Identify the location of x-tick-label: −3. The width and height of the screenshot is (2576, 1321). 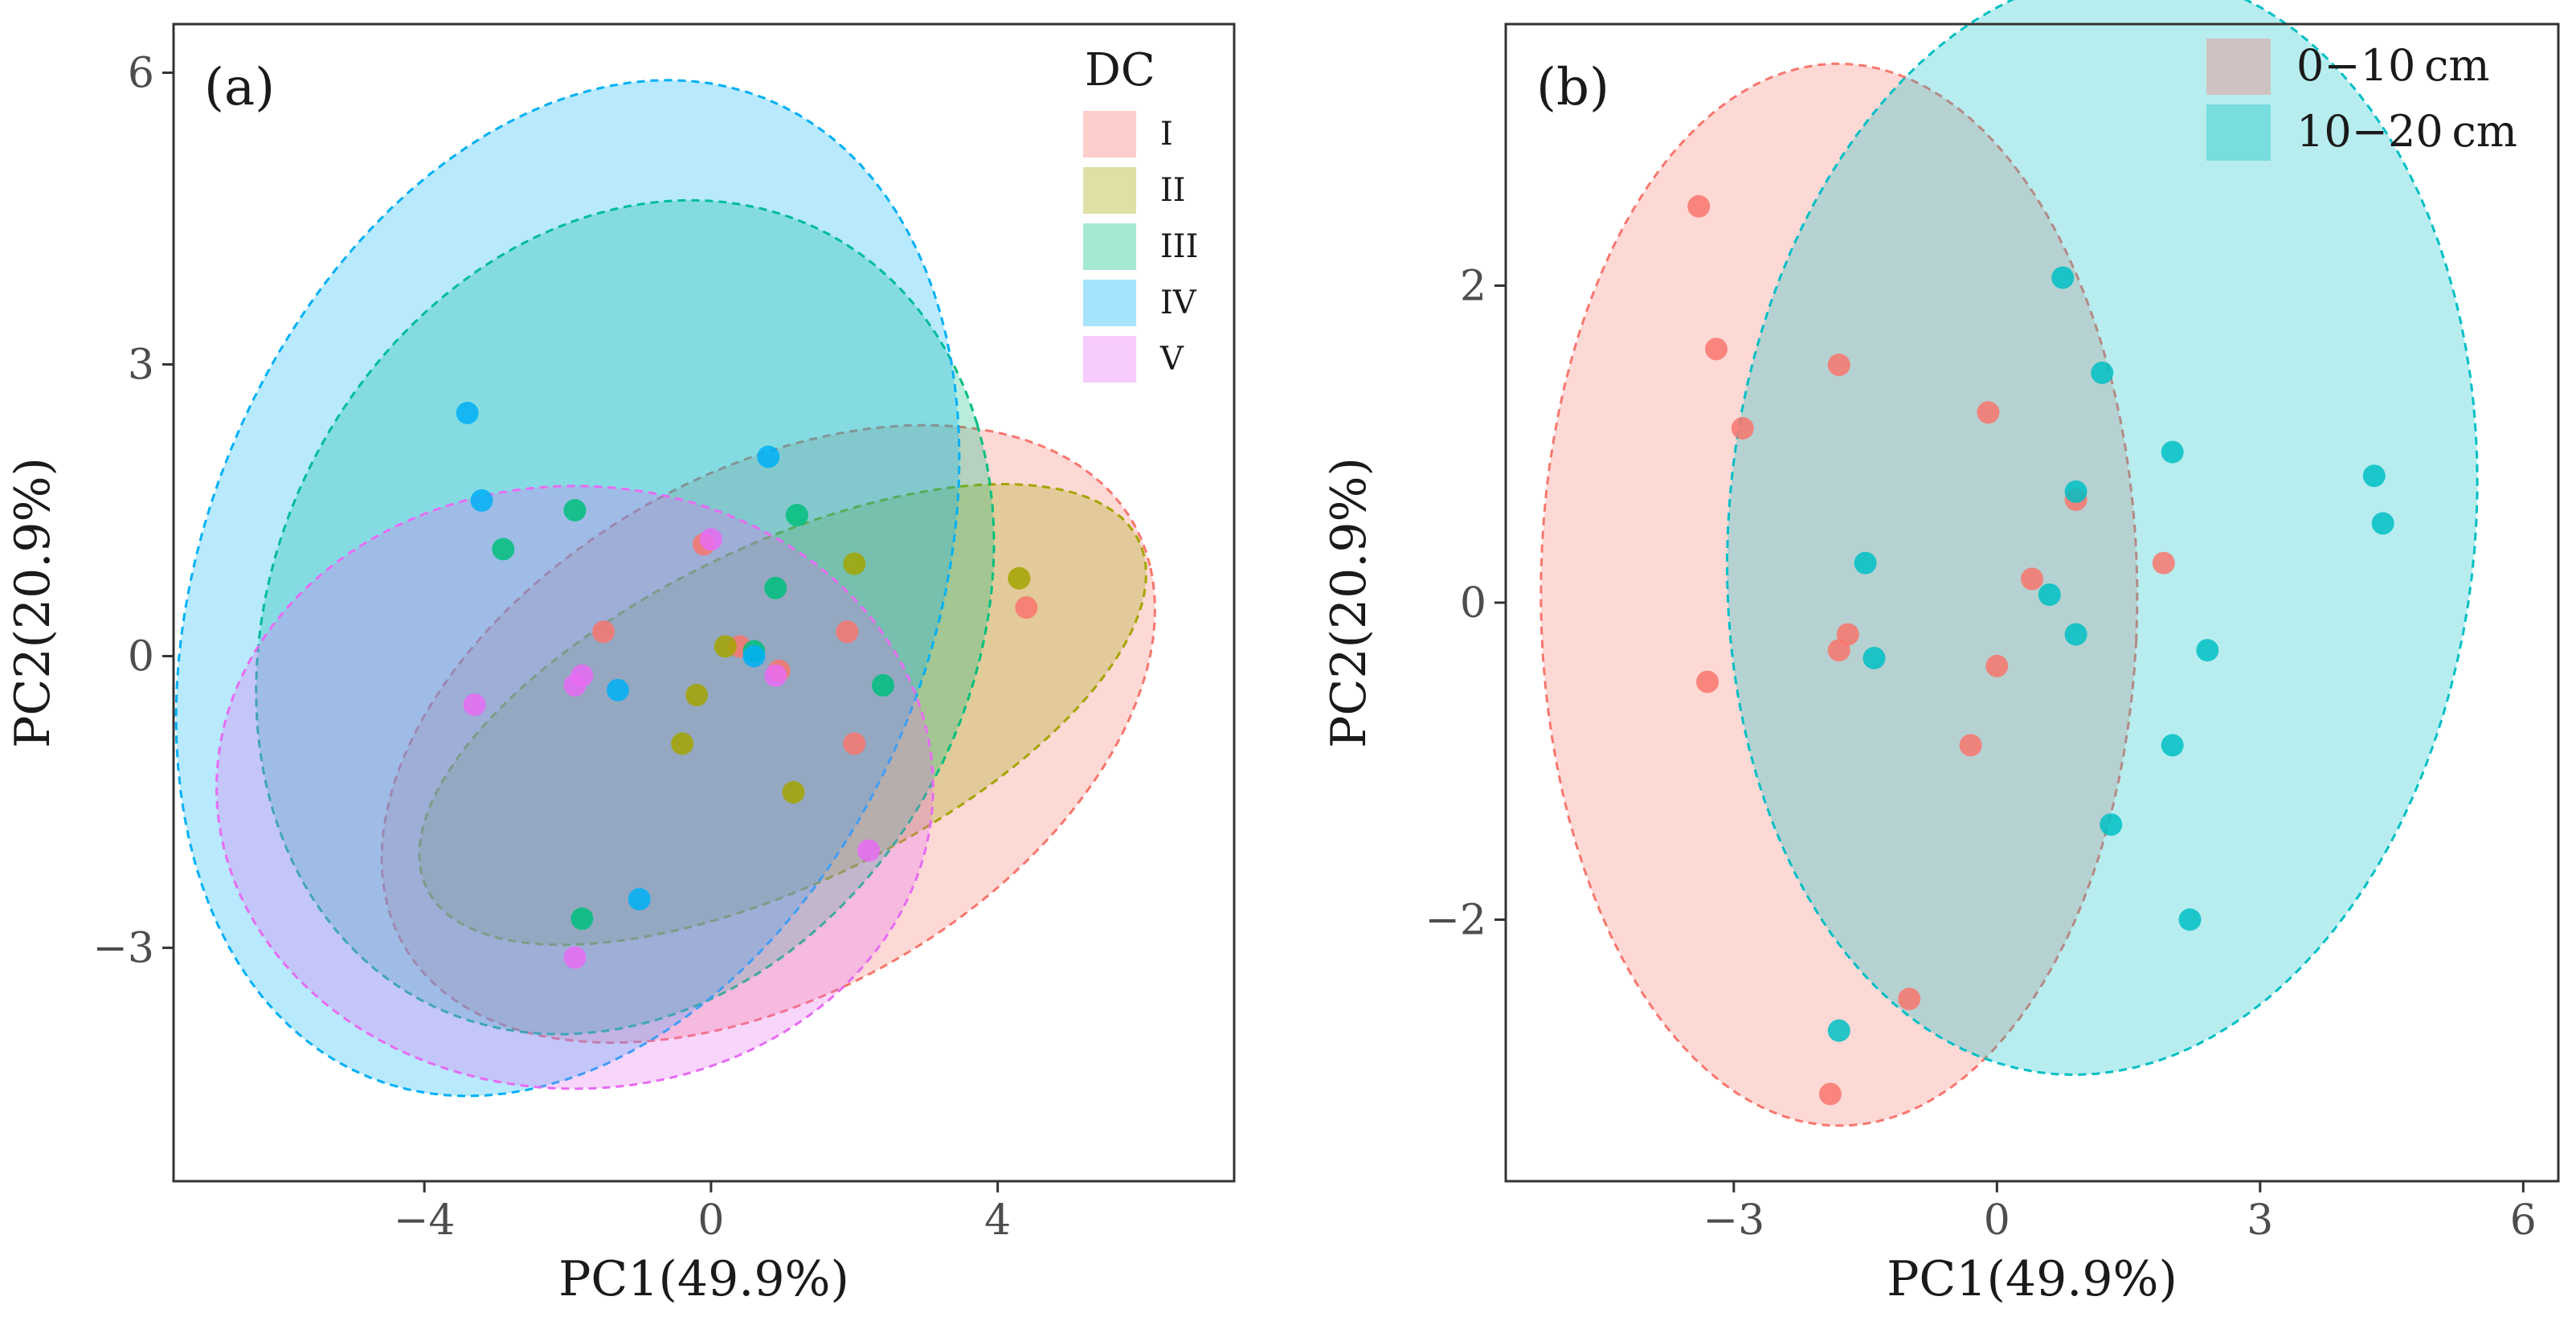
(1734, 1220).